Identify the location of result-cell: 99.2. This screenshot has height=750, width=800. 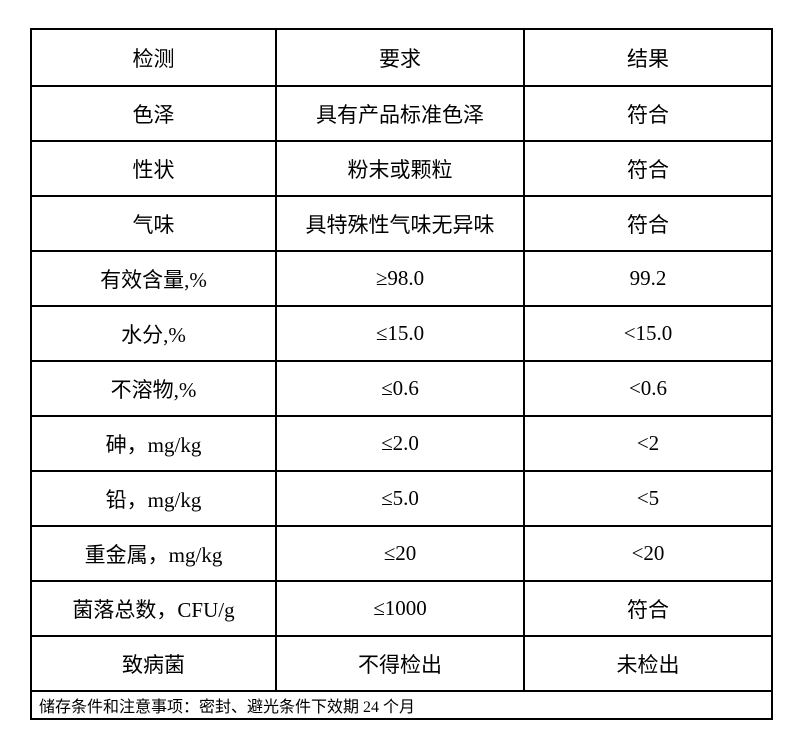
(648, 278).